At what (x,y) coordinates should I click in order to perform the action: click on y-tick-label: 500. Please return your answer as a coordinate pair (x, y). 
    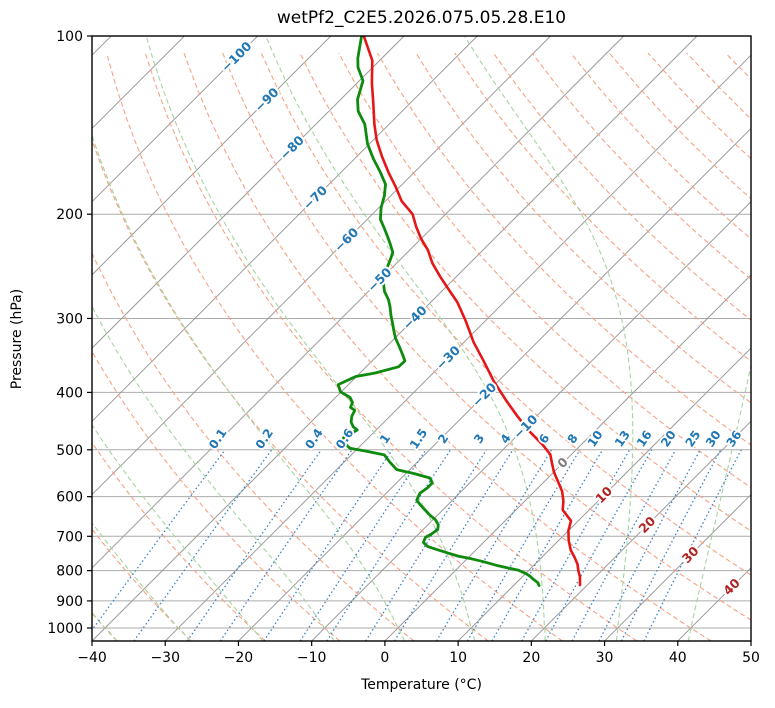
    Looking at the image, I should click on (69, 451).